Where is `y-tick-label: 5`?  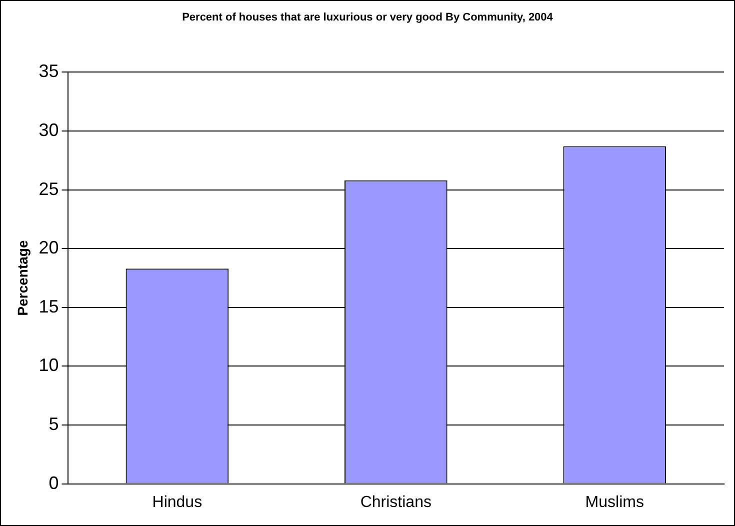
y-tick-label: 5 is located at coordinates (53, 424).